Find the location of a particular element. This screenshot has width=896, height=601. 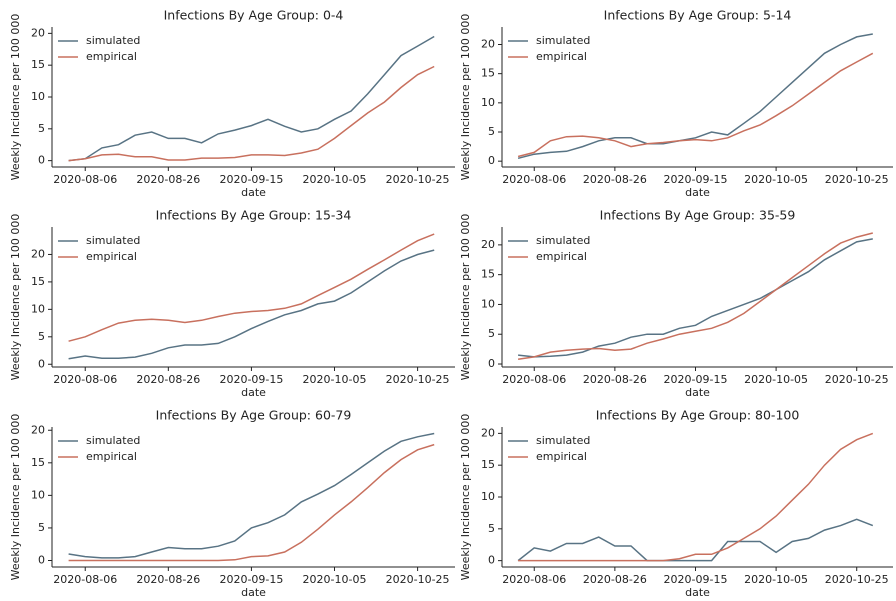

chart-title: Infections By Age Group: 35-59 is located at coordinates (698, 215).